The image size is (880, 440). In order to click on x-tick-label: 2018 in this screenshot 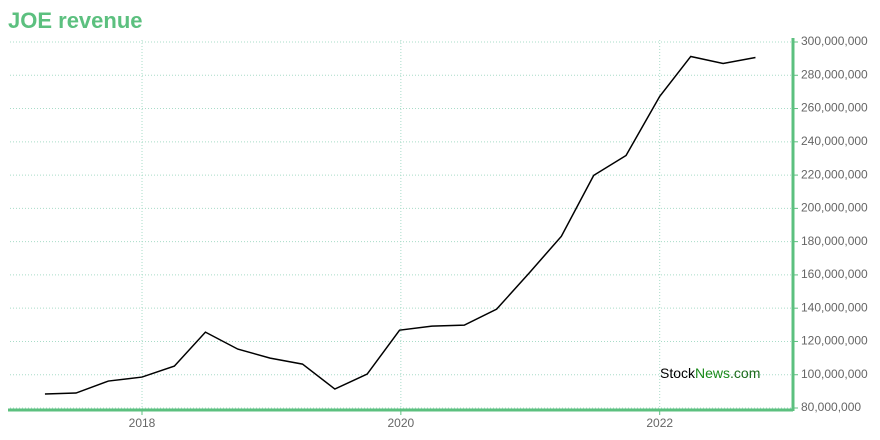, I will do `click(142, 423)`.